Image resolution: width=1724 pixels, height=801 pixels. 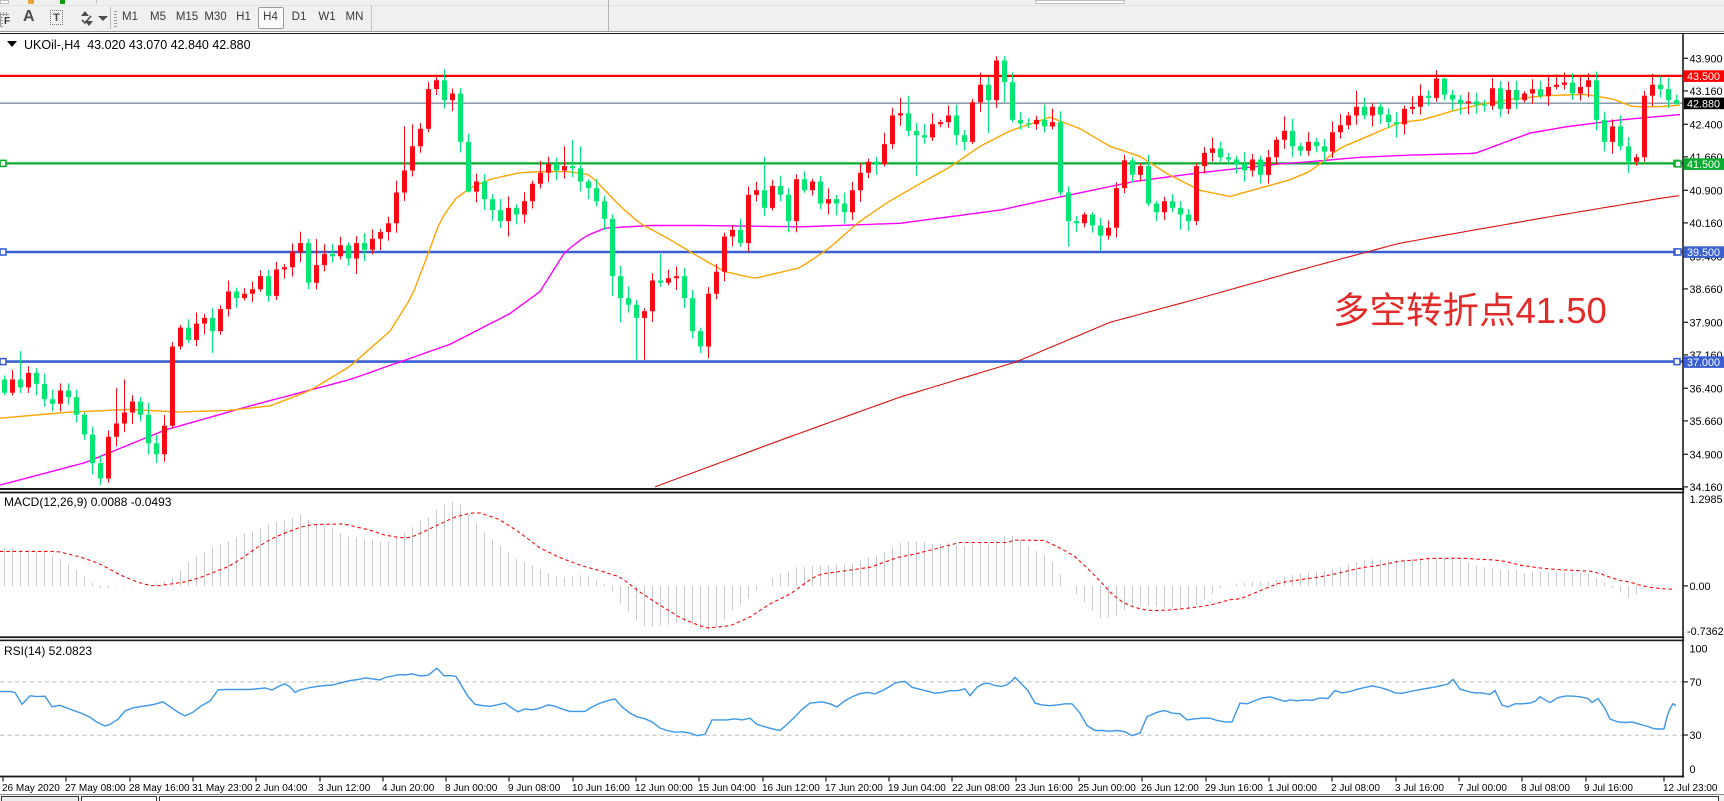 I want to click on svg-text: 25 Jun 00:00, so click(x=1107, y=788).